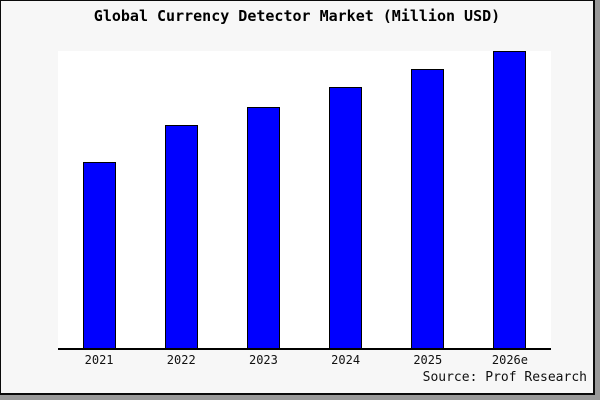  I want to click on bar-2022, so click(181, 236).